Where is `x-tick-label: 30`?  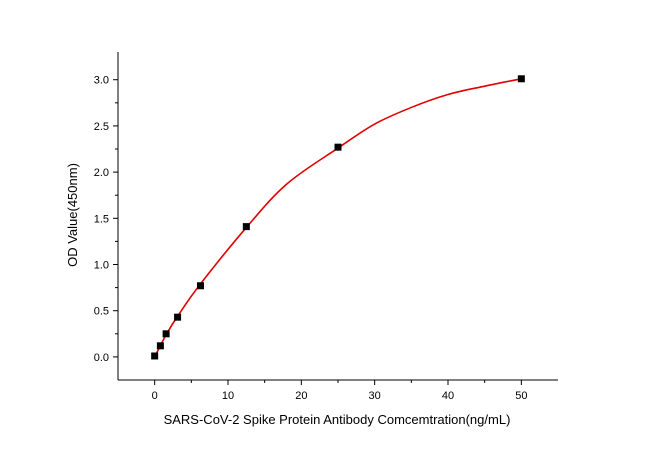
x-tick-label: 30 is located at coordinates (375, 396).